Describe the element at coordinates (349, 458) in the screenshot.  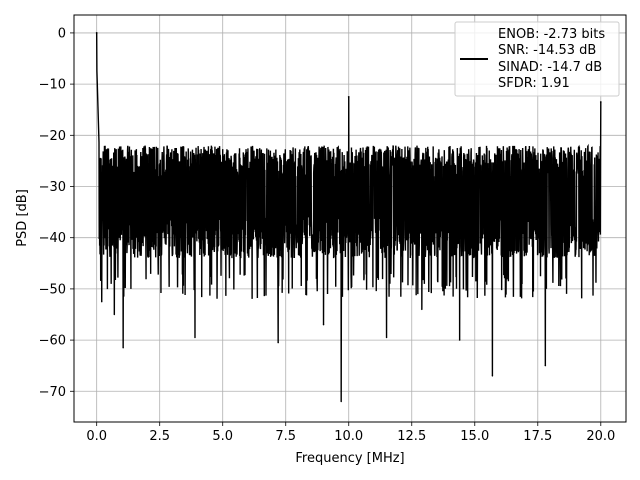
I see `x-axis-label: Frequency [MHz]` at that location.